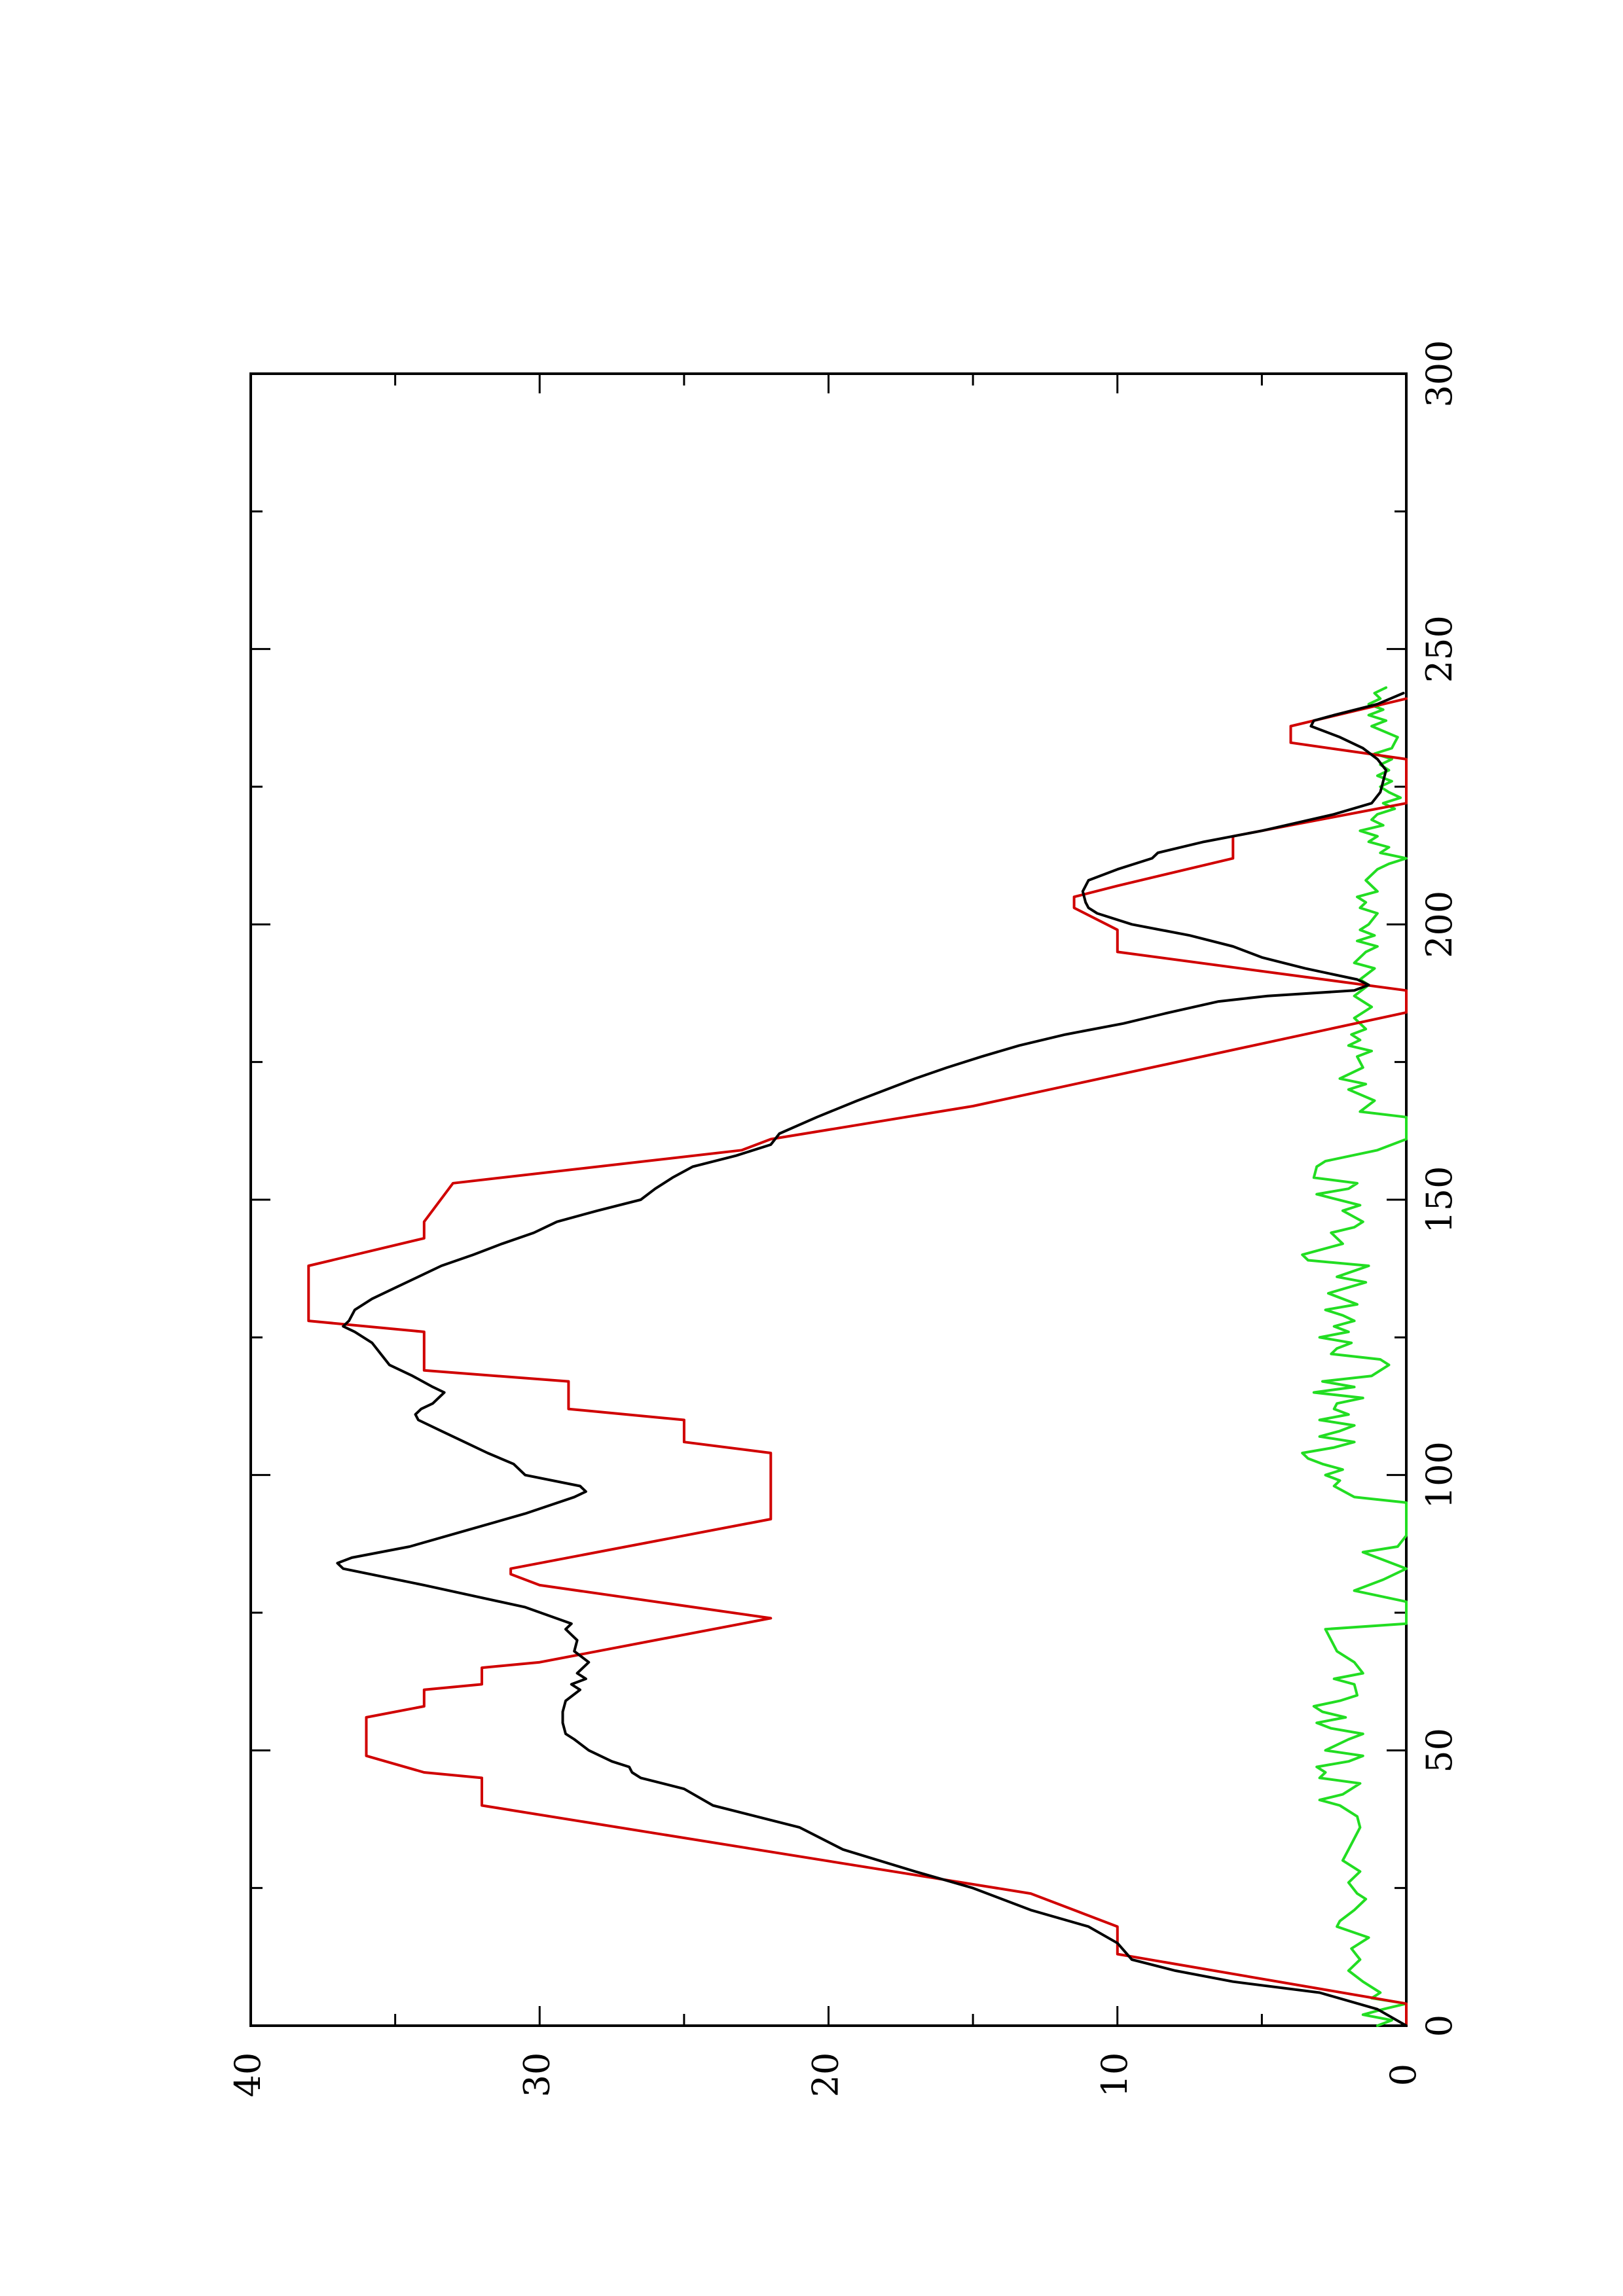 The width and height of the screenshot is (1623, 2296). Describe the element at coordinates (1439, 1199) in the screenshot. I see `x-tick-label: 150` at that location.